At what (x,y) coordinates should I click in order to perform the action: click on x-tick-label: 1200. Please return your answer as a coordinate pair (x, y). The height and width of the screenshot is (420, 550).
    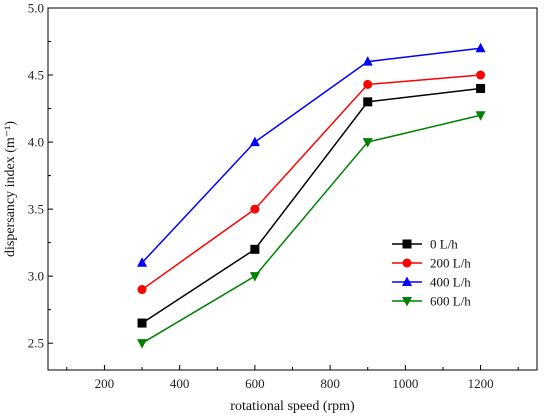
    Looking at the image, I should click on (481, 383).